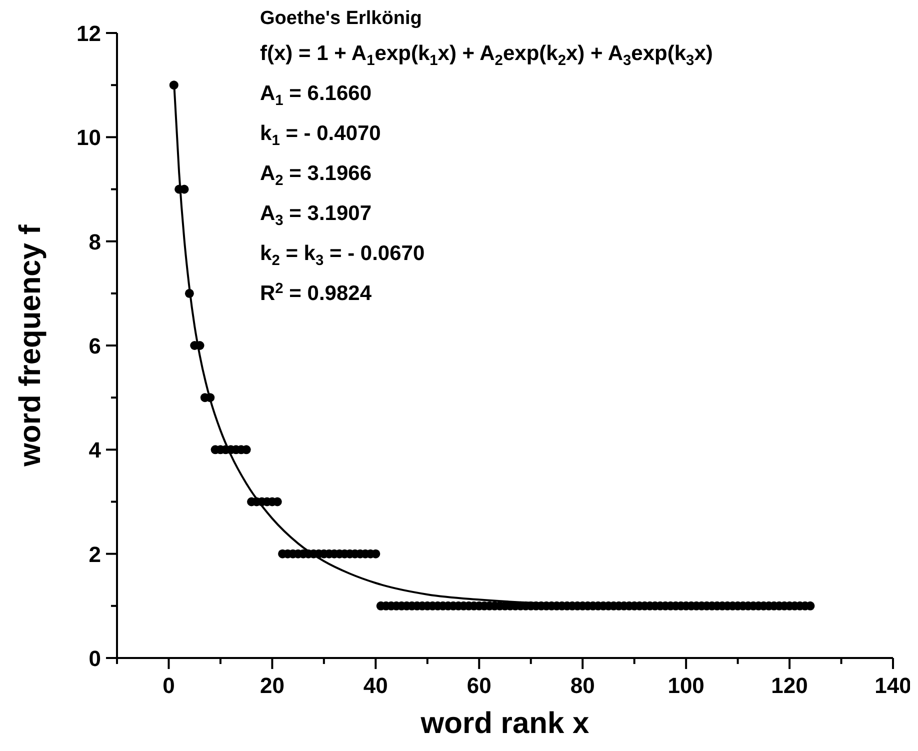 Image resolution: width=918 pixels, height=751 pixels. What do you see at coordinates (375, 685) in the screenshot?
I see `x-tick-label: 40` at bounding box center [375, 685].